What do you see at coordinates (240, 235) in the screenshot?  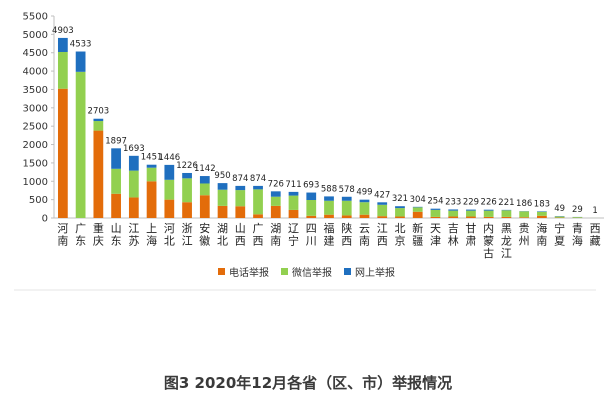 I see `x-tick-label: 山西` at bounding box center [240, 235].